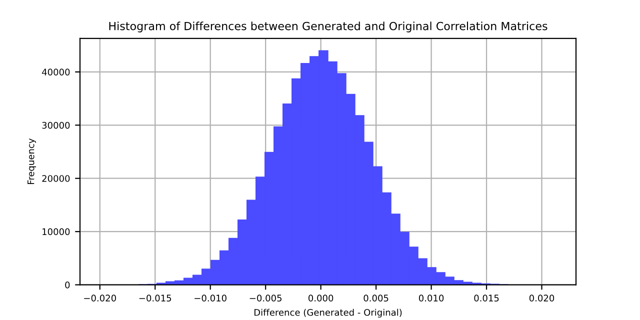 Image resolution: width=640 pixels, height=320 pixels. I want to click on y-tick-label: 10000, so click(56, 232).